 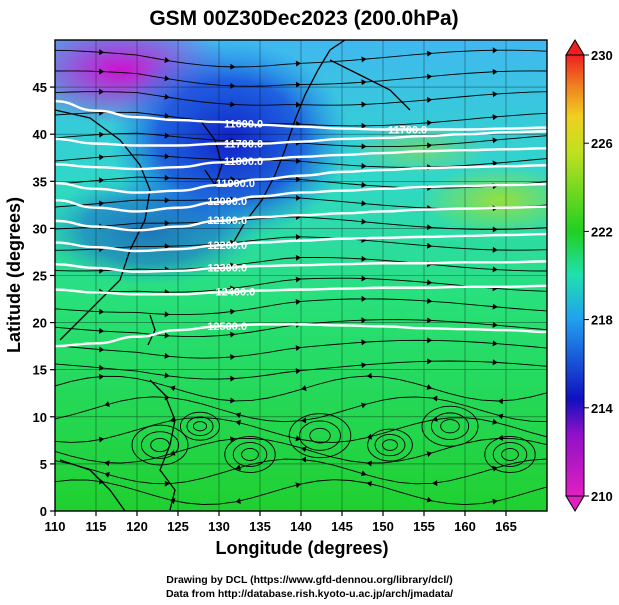 What do you see at coordinates (243, 125) in the screenshot?
I see `contour-label: 11600.0` at bounding box center [243, 125].